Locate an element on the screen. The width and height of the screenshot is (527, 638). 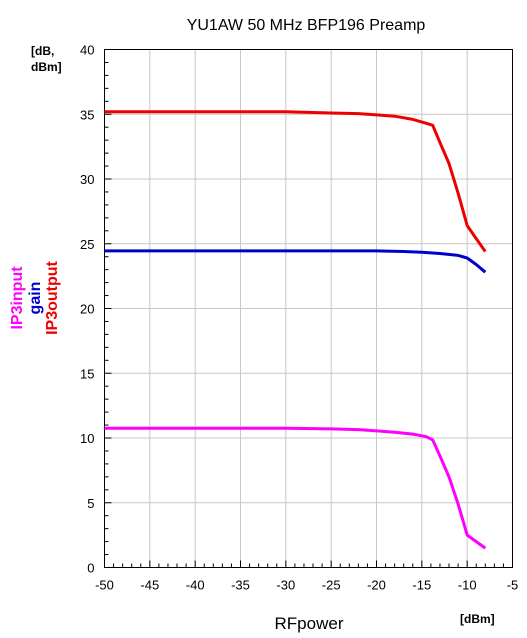
x-axis-label: RFpower is located at coordinates (309, 623).